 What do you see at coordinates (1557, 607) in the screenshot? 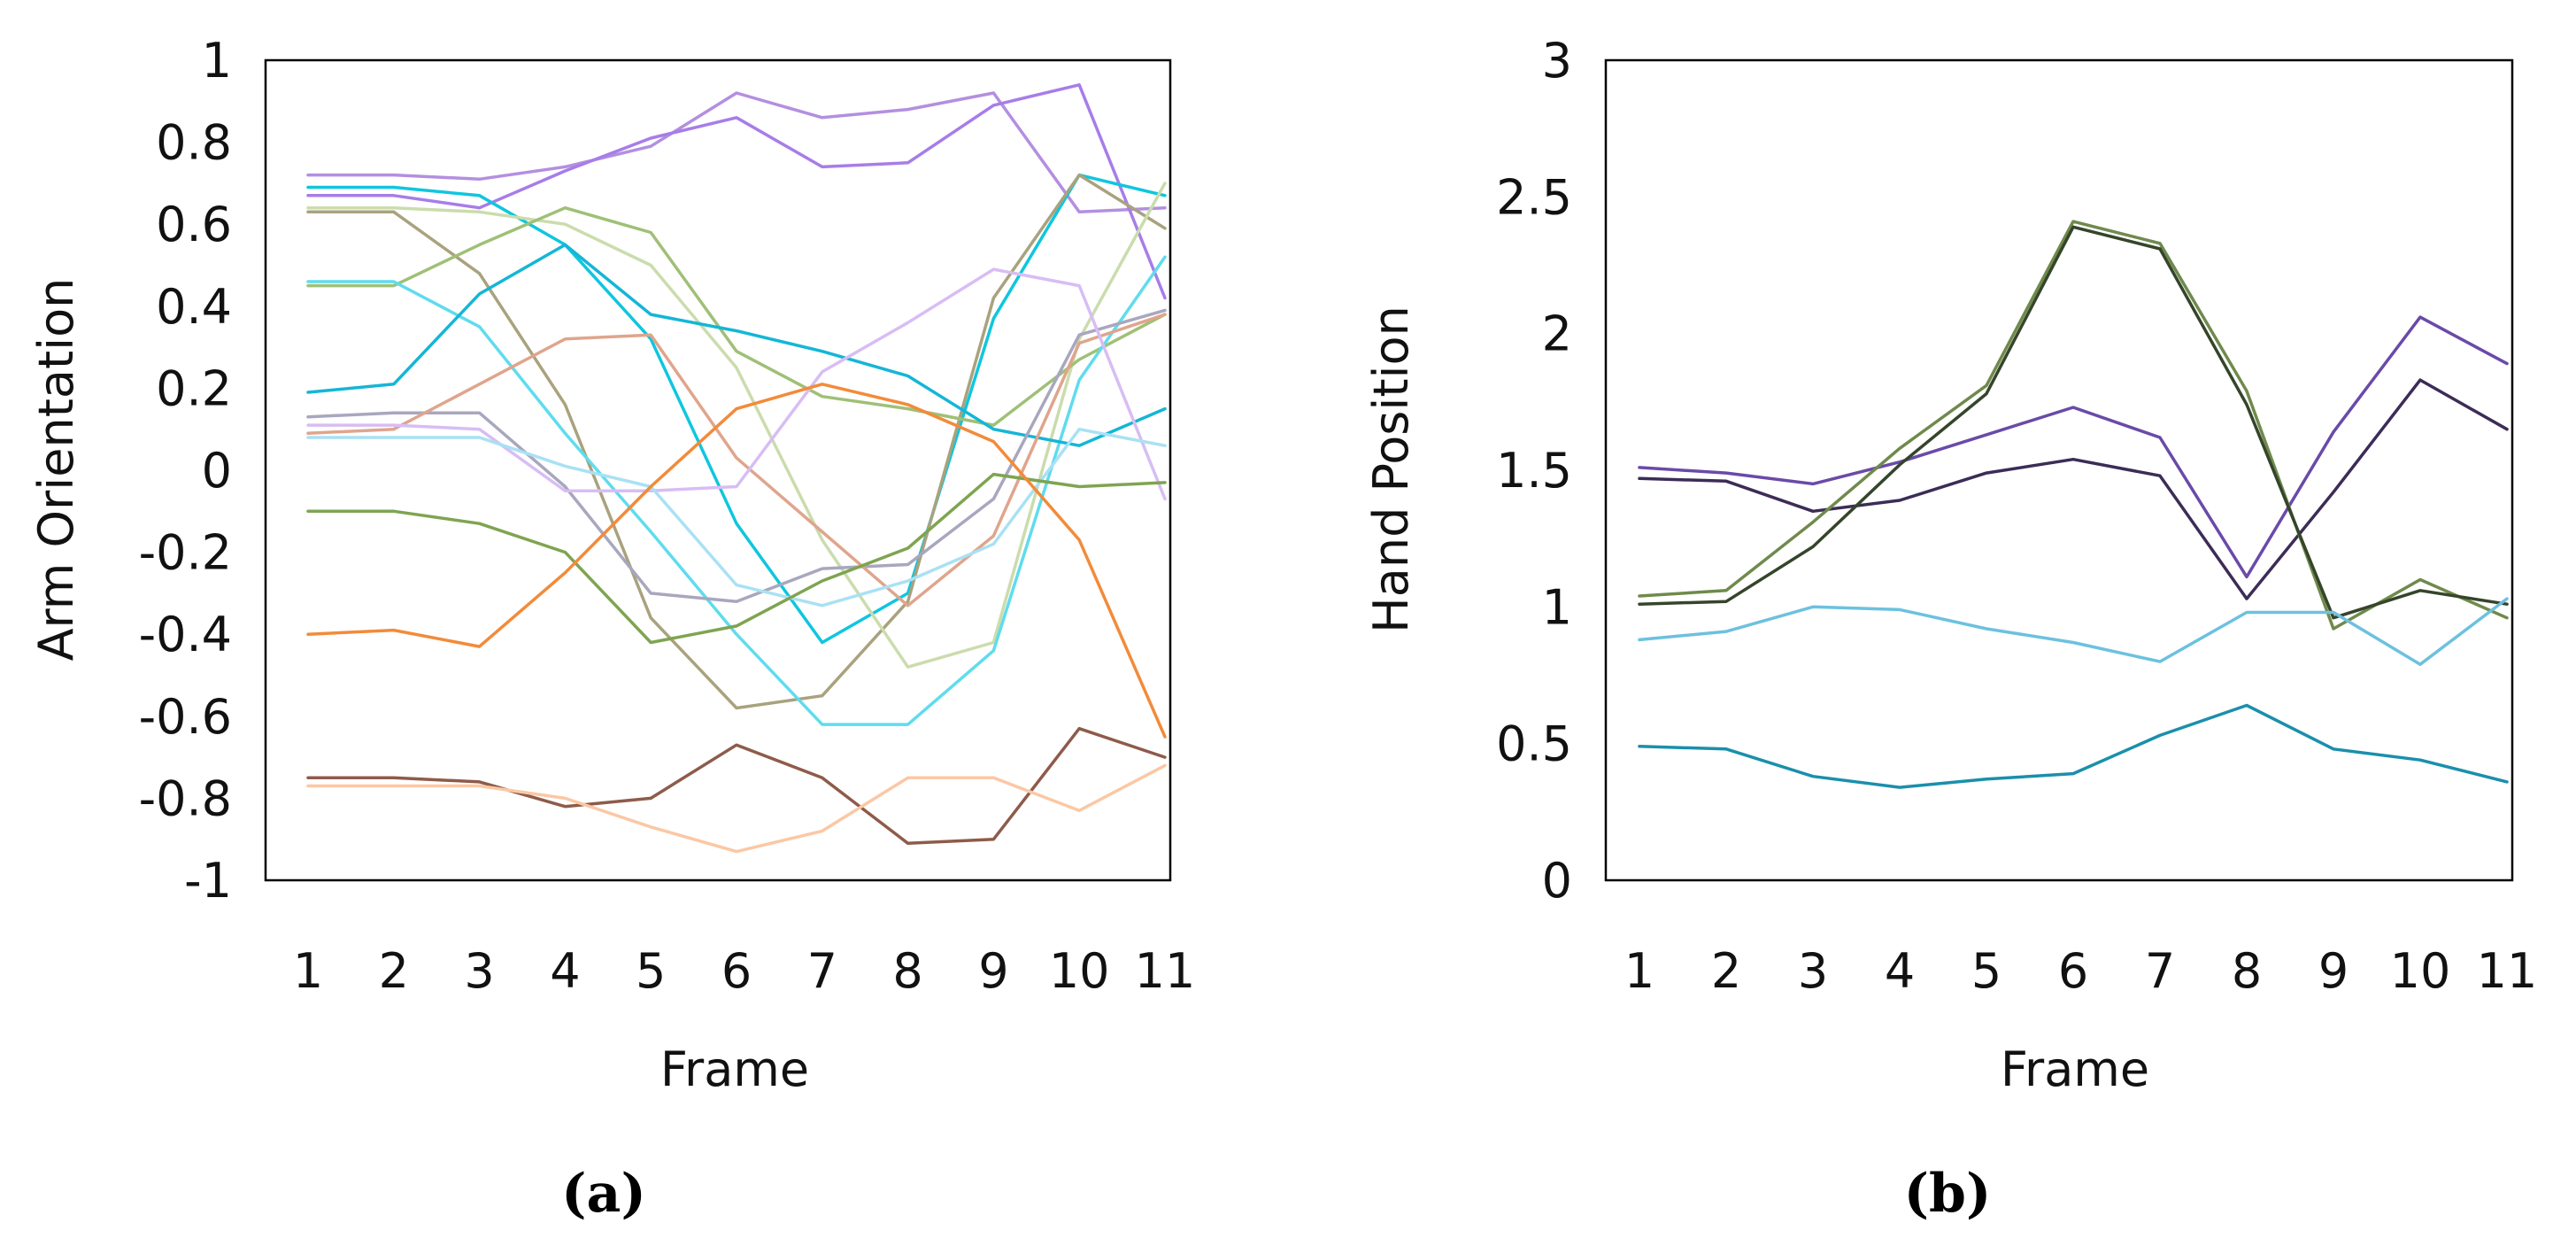
I see `panel-b-y-tick-label: 1` at bounding box center [1557, 607].